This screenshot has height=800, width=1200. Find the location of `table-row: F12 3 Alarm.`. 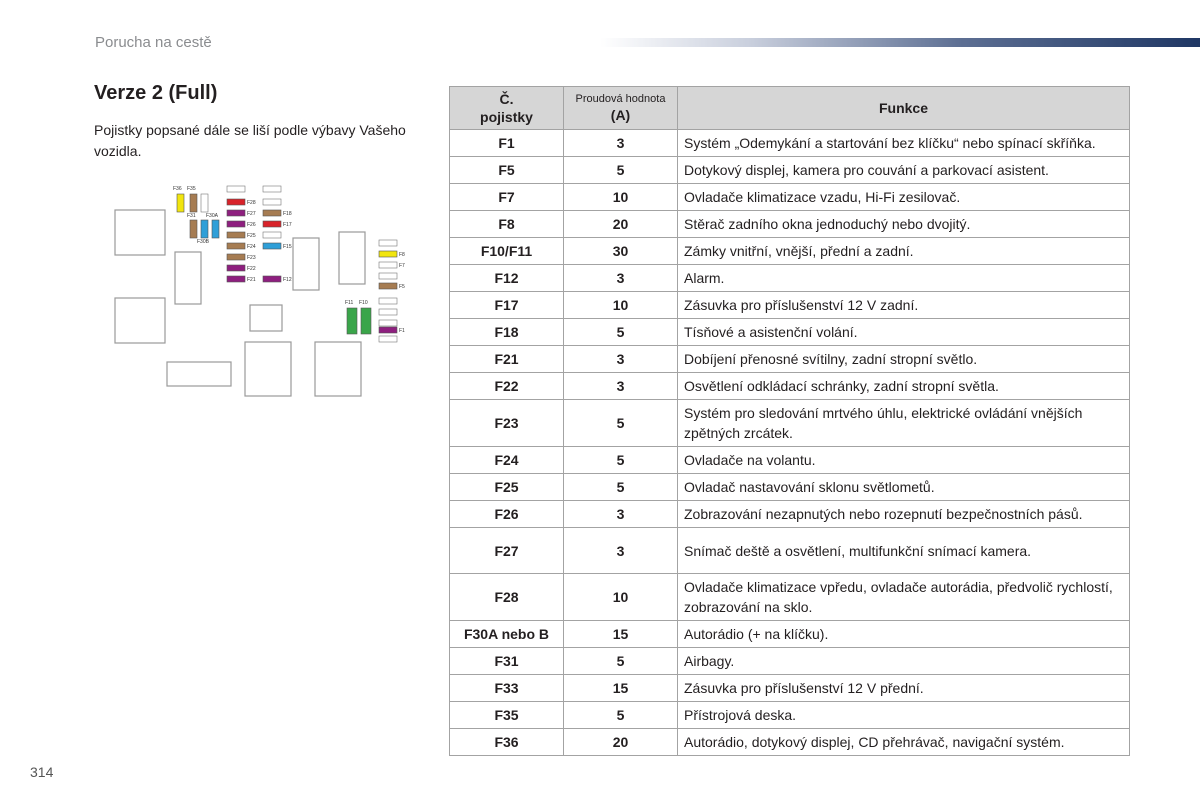

table-row: F12 3 Alarm. is located at coordinates (789, 278).